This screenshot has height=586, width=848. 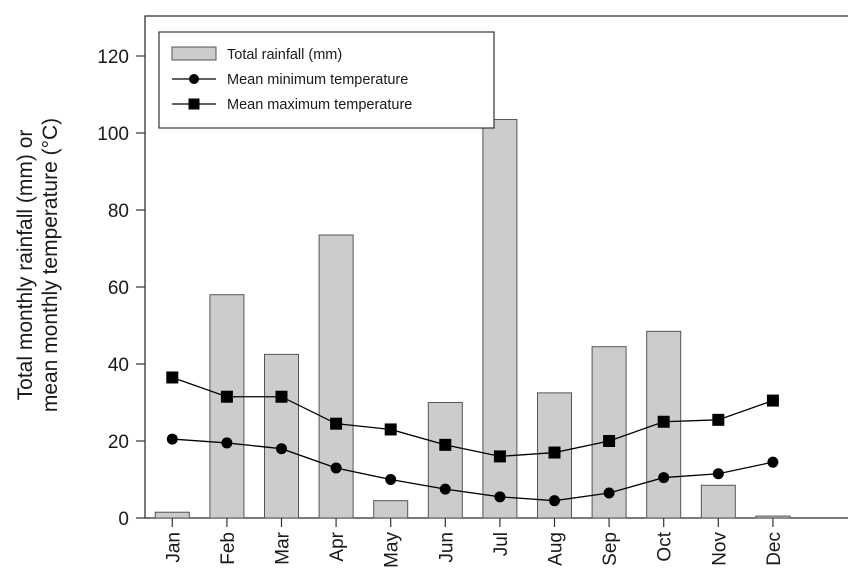 I want to click on x-tick-label: Oct, so click(x=665, y=546).